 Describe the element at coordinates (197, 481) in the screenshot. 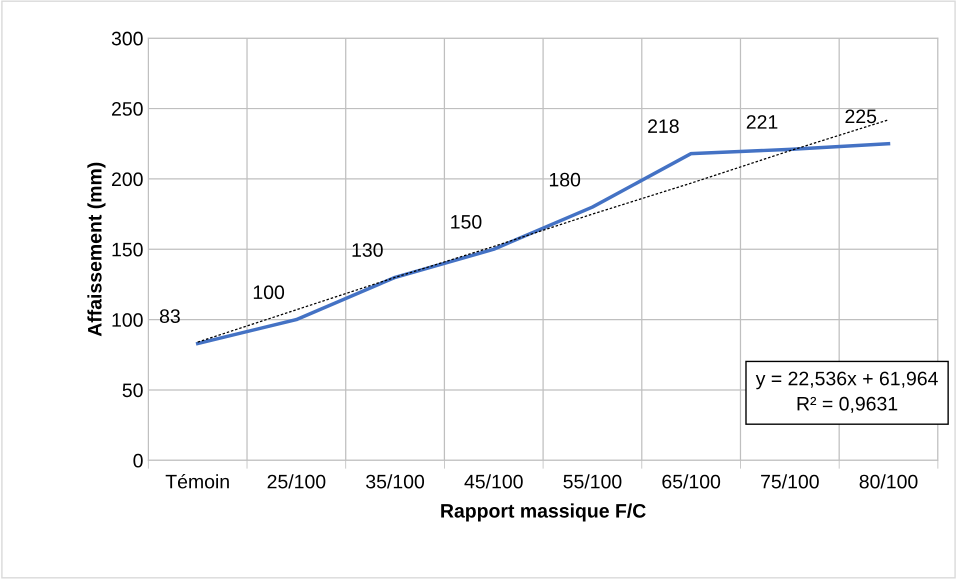

I see `x-tick-label: Témoin` at that location.